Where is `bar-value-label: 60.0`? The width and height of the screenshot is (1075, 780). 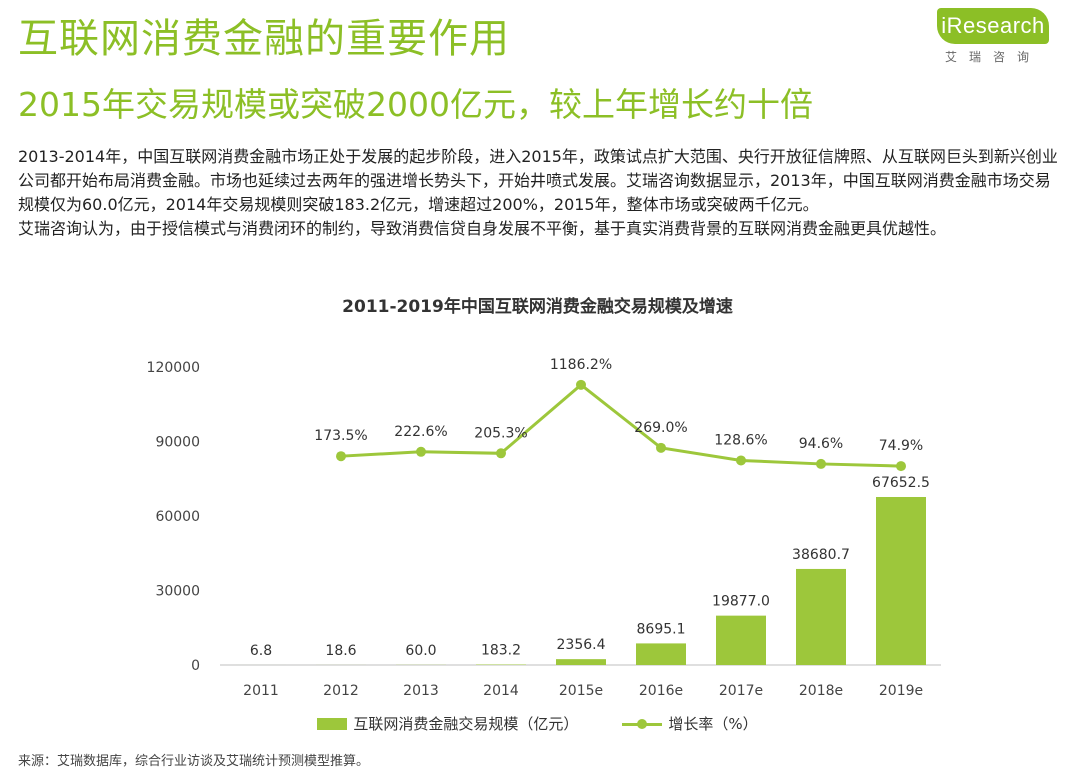 bar-value-label: 60.0 is located at coordinates (420, 651).